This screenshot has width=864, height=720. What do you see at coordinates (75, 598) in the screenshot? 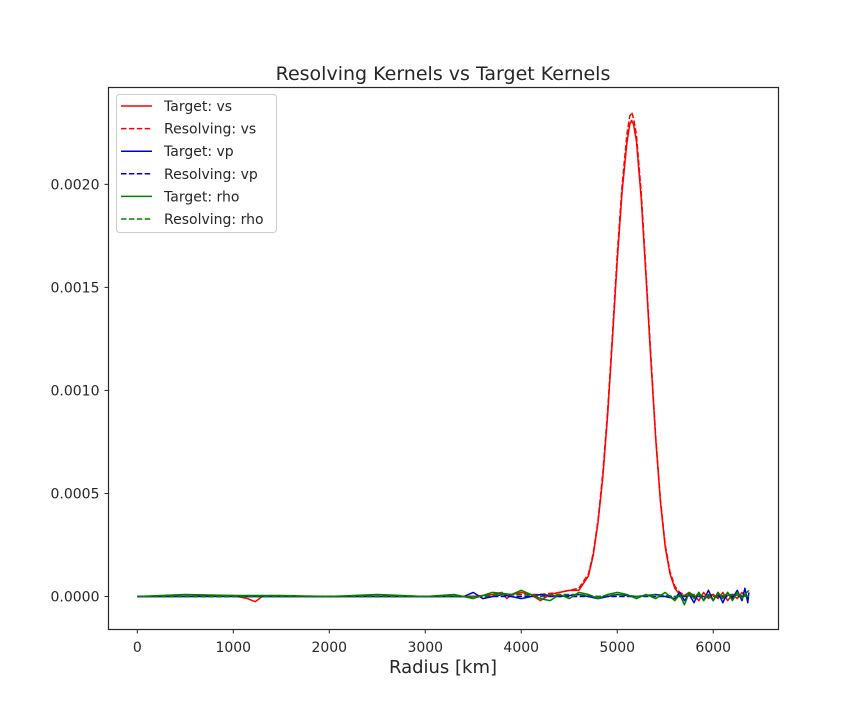
I see `y-tick-label: 0.0000` at bounding box center [75, 598].